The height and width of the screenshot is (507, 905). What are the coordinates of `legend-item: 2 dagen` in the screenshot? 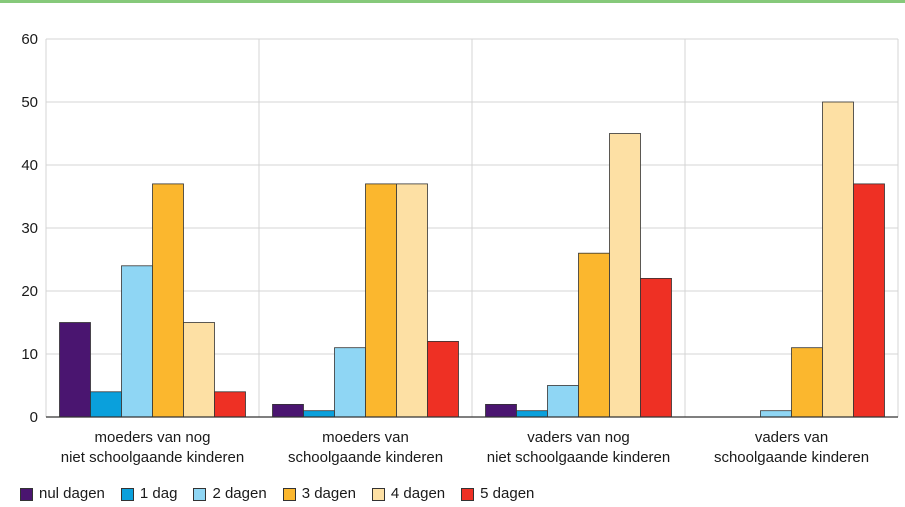 It's located at (230, 493).